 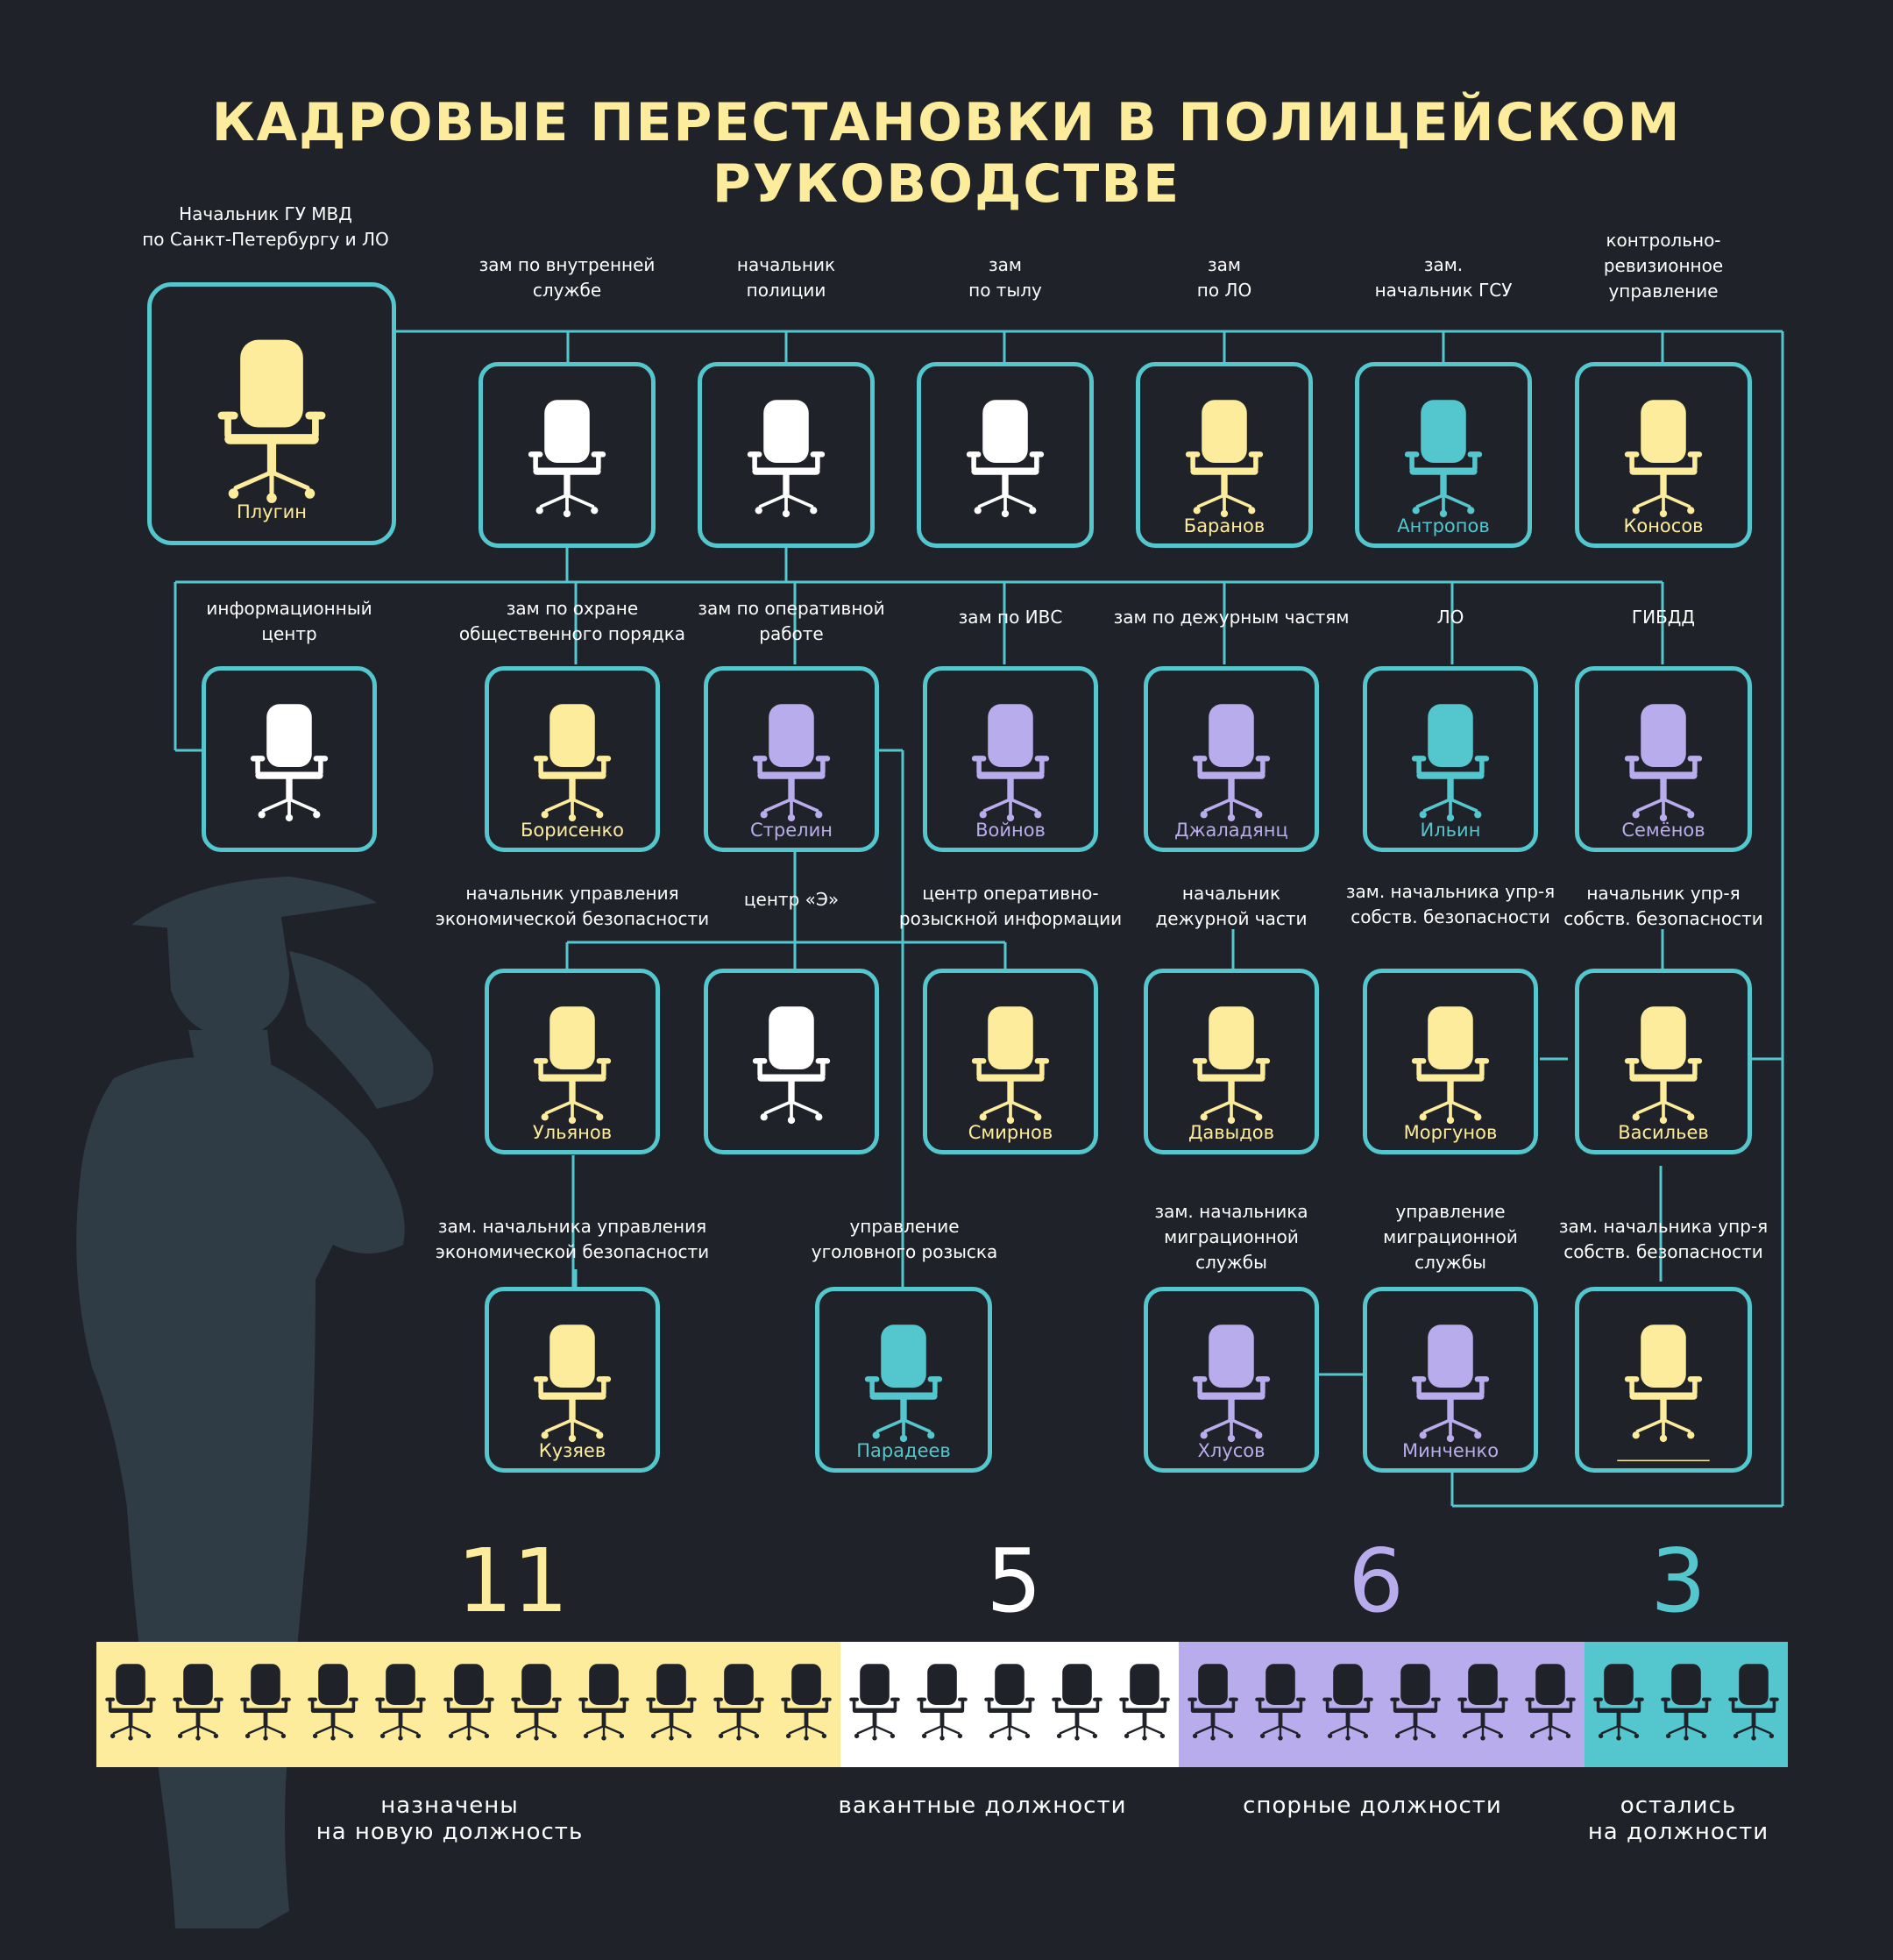 What do you see at coordinates (1443, 277) in the screenshot?
I see `position-title: зам. начальник ГСУ` at bounding box center [1443, 277].